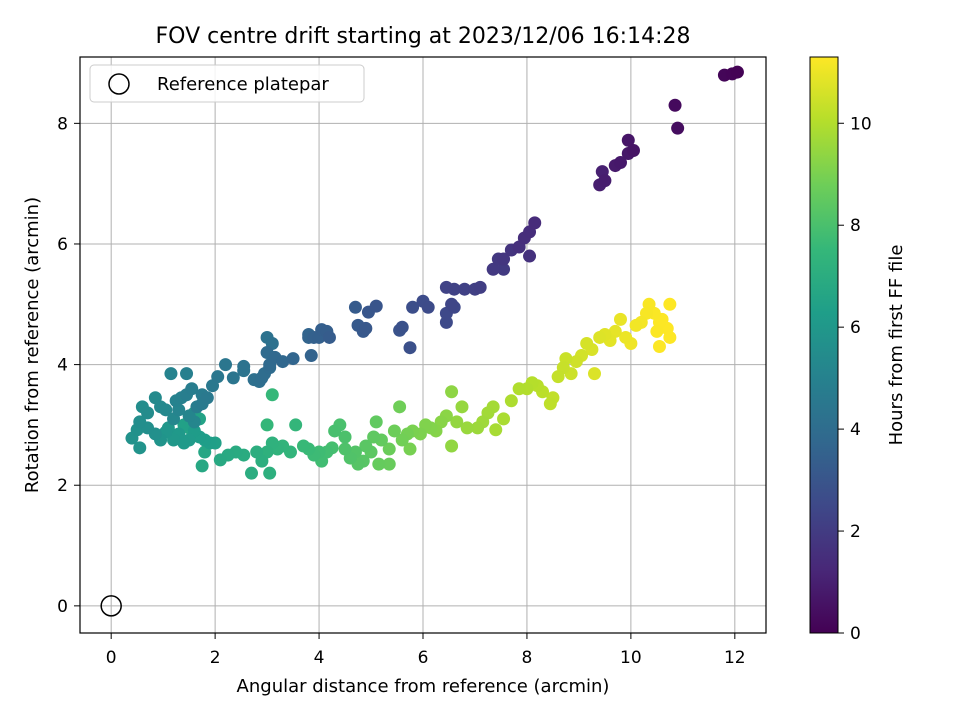  I want to click on legend-label: Reference platepar, so click(243, 84).